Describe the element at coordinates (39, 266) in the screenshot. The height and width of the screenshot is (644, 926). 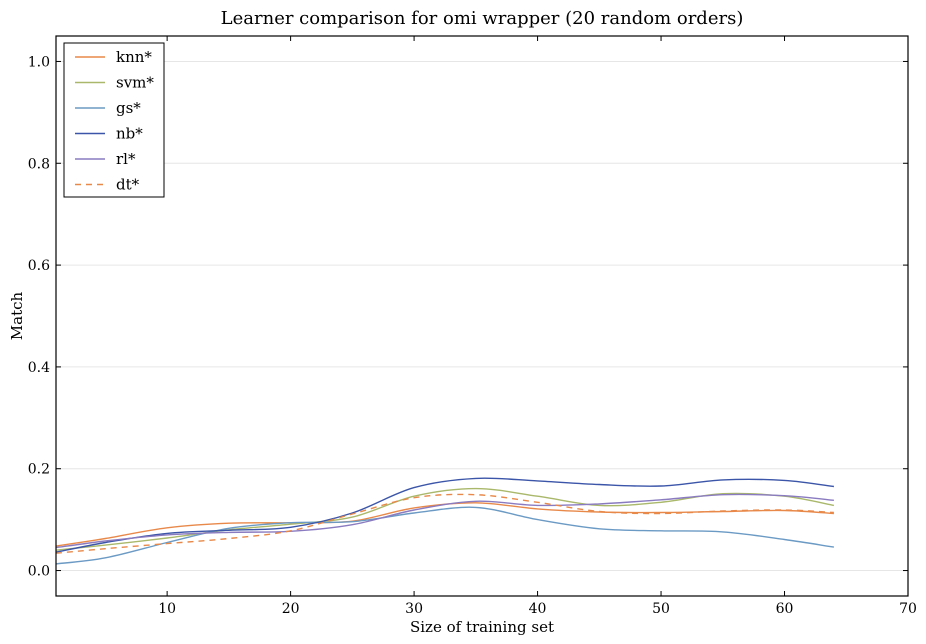
I see `y-tick-label-3: 0.6` at that location.